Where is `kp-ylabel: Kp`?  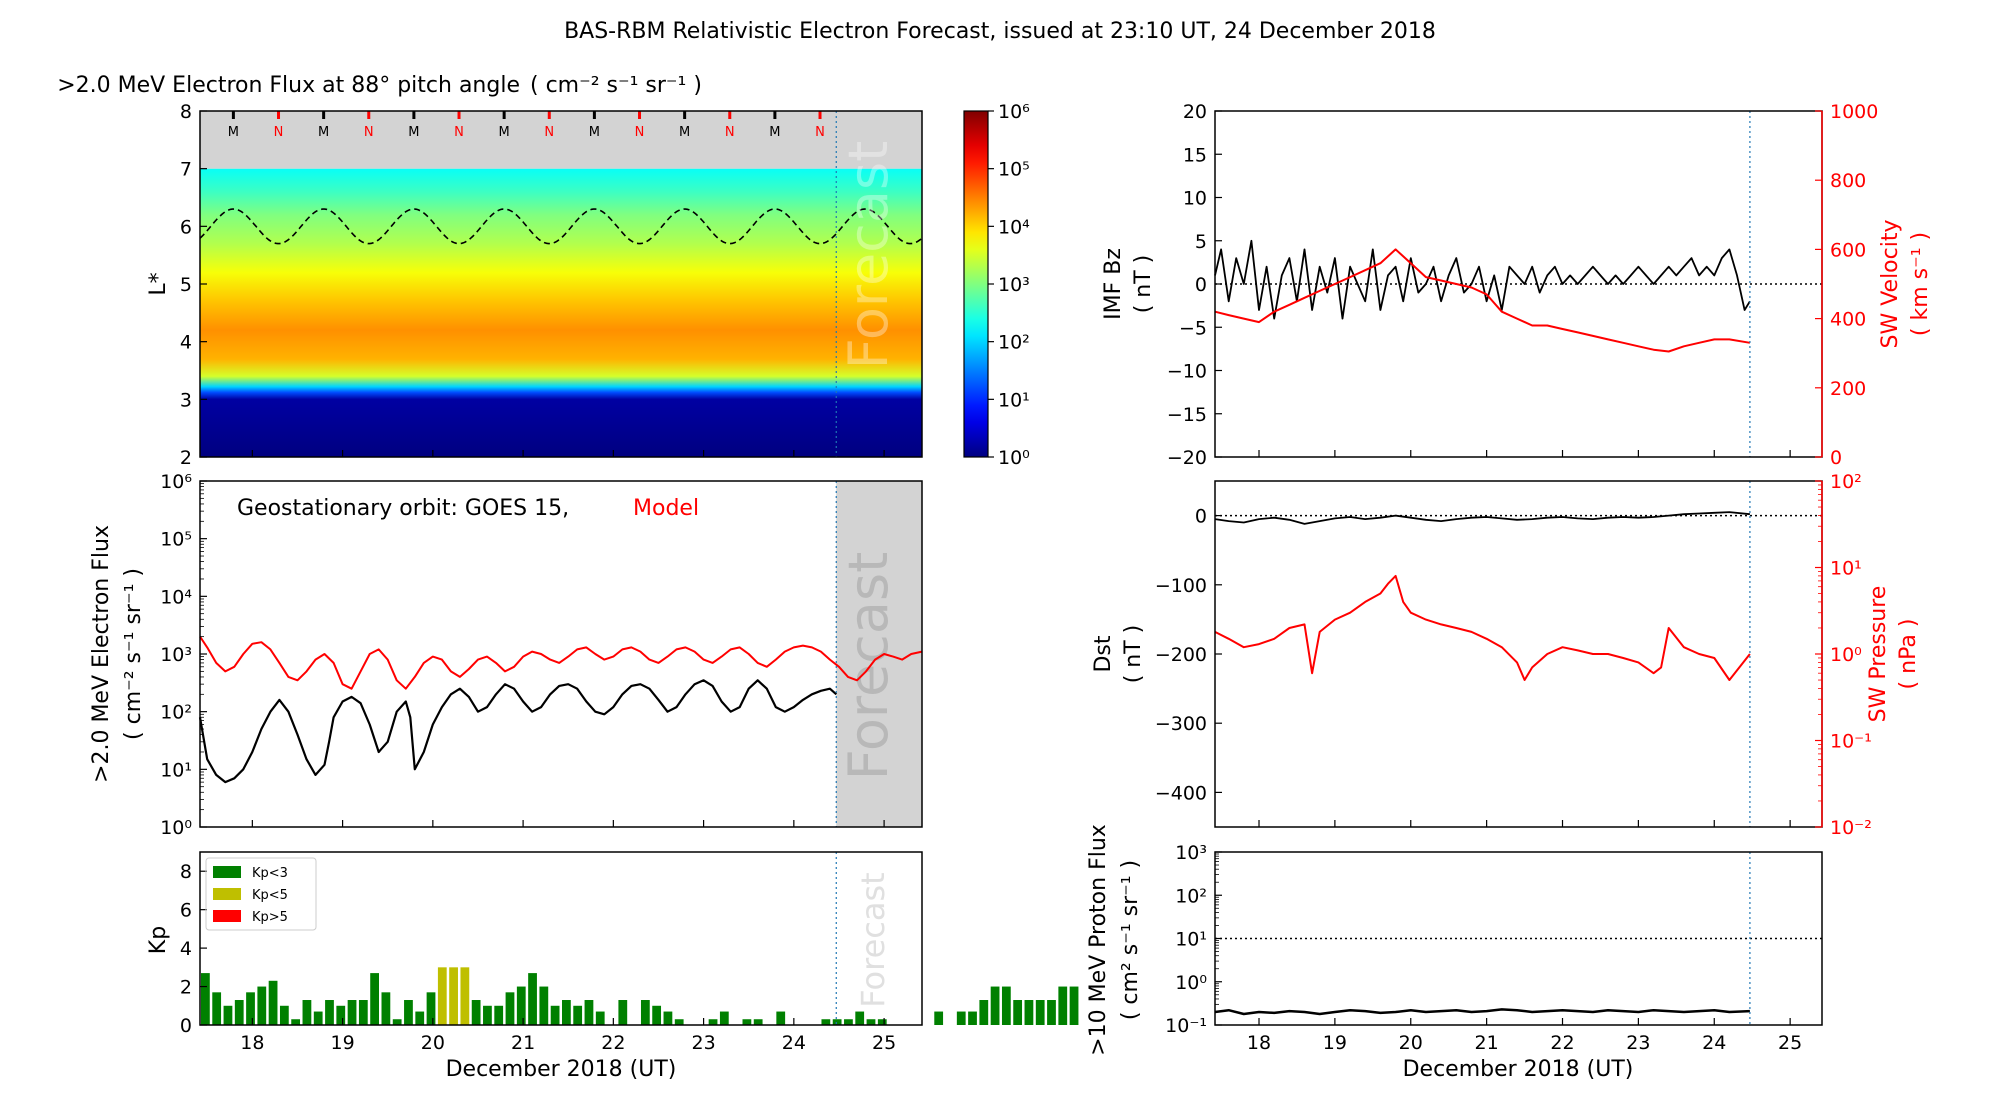 kp-ylabel: Kp is located at coordinates (158, 940).